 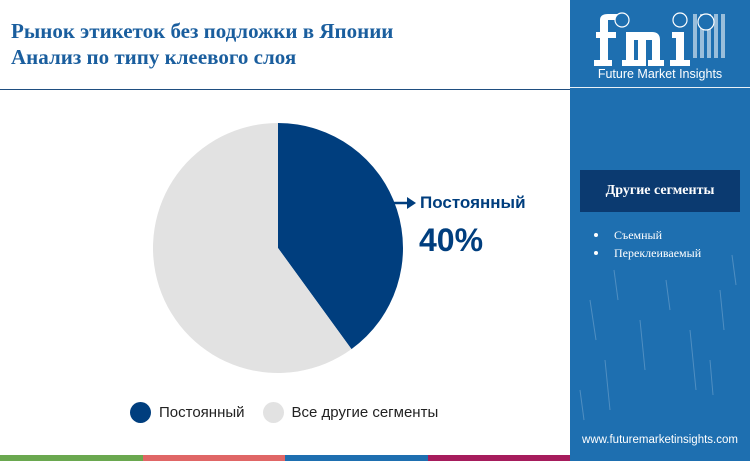 I want to click on other-segments-title: Другие сегменты, so click(x=660, y=190).